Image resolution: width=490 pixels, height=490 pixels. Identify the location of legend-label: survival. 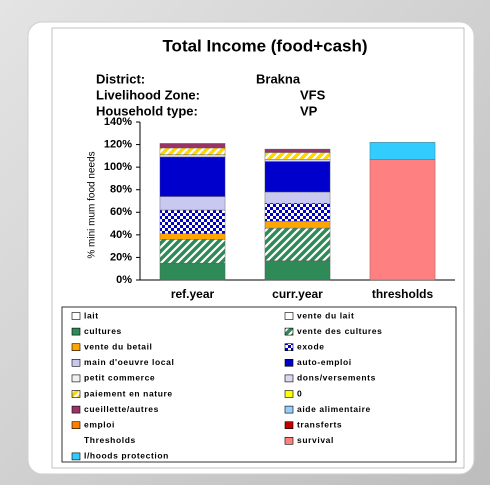
(315, 440).